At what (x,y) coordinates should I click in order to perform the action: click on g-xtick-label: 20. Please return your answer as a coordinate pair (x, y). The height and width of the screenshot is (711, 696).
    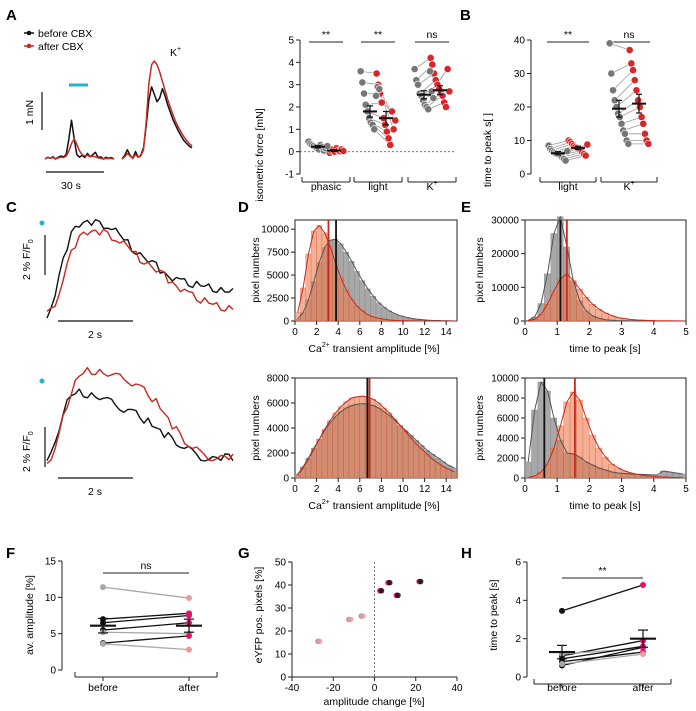
    Looking at the image, I should click on (416, 688).